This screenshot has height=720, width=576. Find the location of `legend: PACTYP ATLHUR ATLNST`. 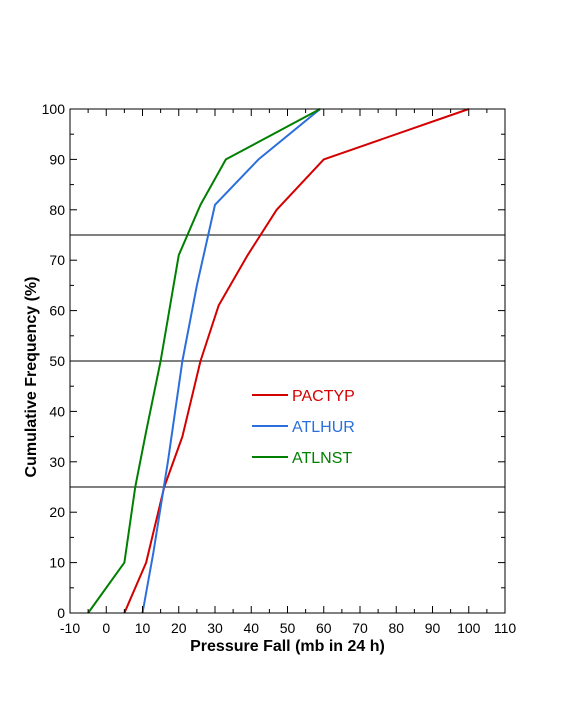

legend: PACTYP ATLHUR ATLNST is located at coordinates (303, 427).